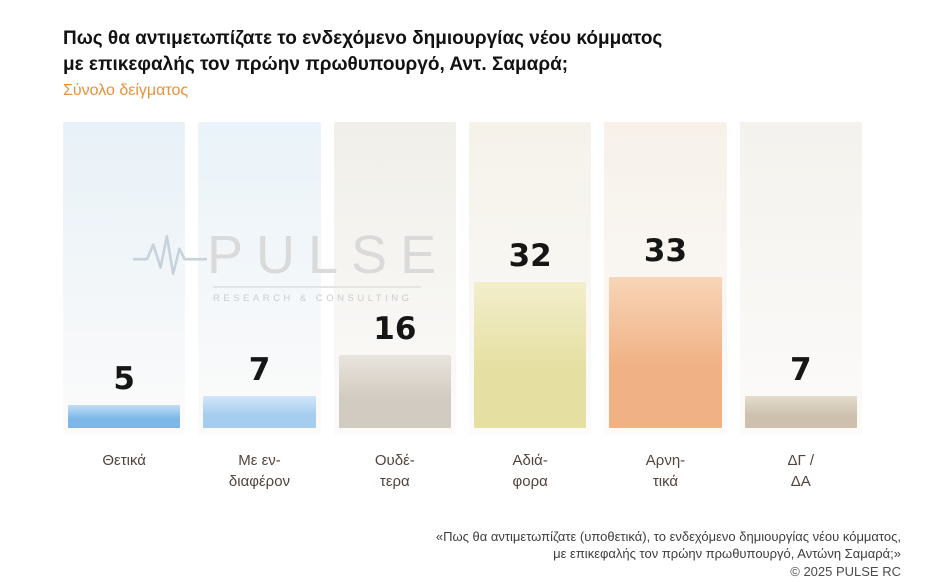 Image resolution: width=925 pixels, height=582 pixels. What do you see at coordinates (394, 308) in the screenshot?
I see `bar-column: 16 Ουδέ- τερα` at bounding box center [394, 308].